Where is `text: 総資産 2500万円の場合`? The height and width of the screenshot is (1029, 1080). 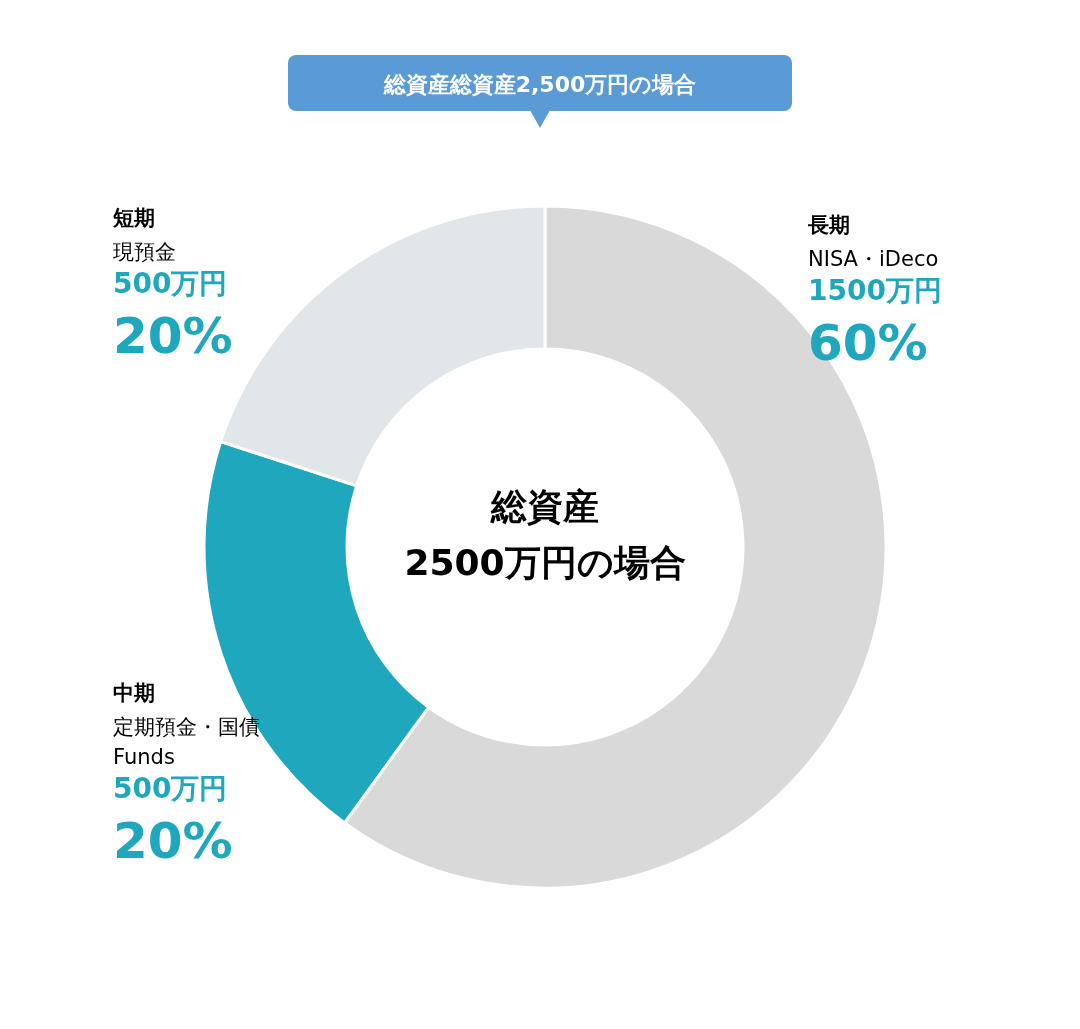
text: 総資産 2500万円の場合 is located at coordinates (545, 534).